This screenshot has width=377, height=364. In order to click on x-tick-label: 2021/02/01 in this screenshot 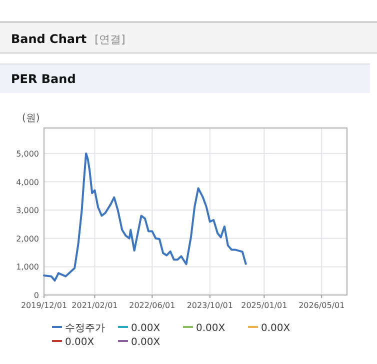, I will do `click(95, 305)`.